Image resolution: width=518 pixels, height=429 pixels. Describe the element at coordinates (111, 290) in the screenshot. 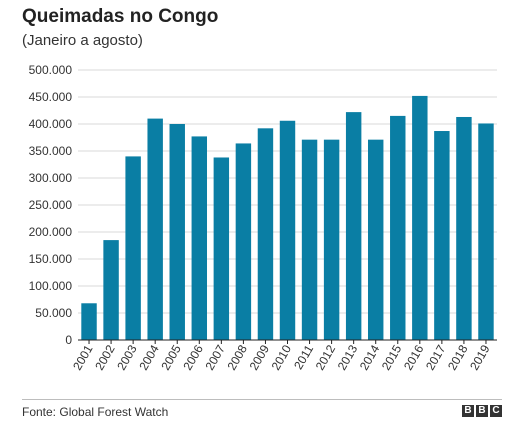

I see `bar-2002` at that location.